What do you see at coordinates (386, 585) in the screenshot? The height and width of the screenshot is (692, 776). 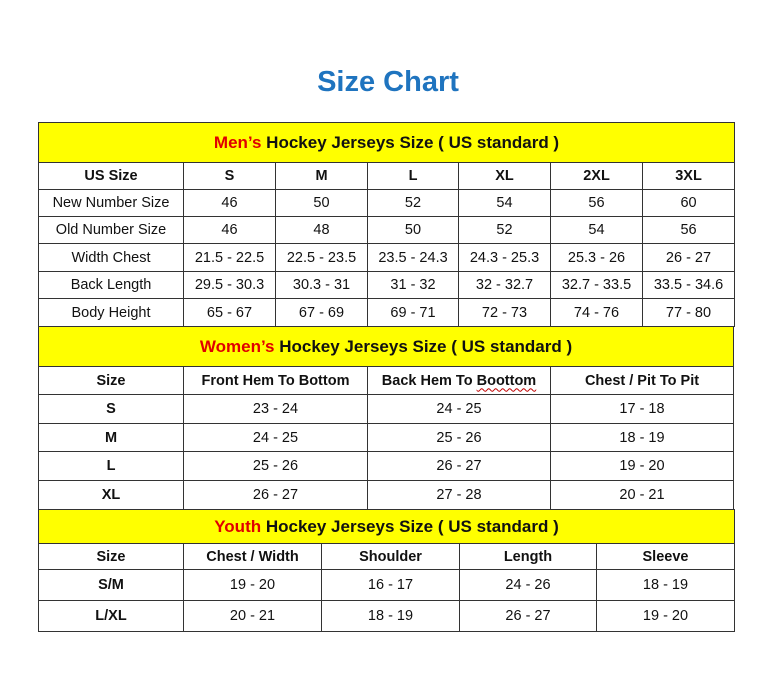 I see `table-row: S/M 19 - 20 16 - 17 24 - 26 18 - 19` at bounding box center [386, 585].